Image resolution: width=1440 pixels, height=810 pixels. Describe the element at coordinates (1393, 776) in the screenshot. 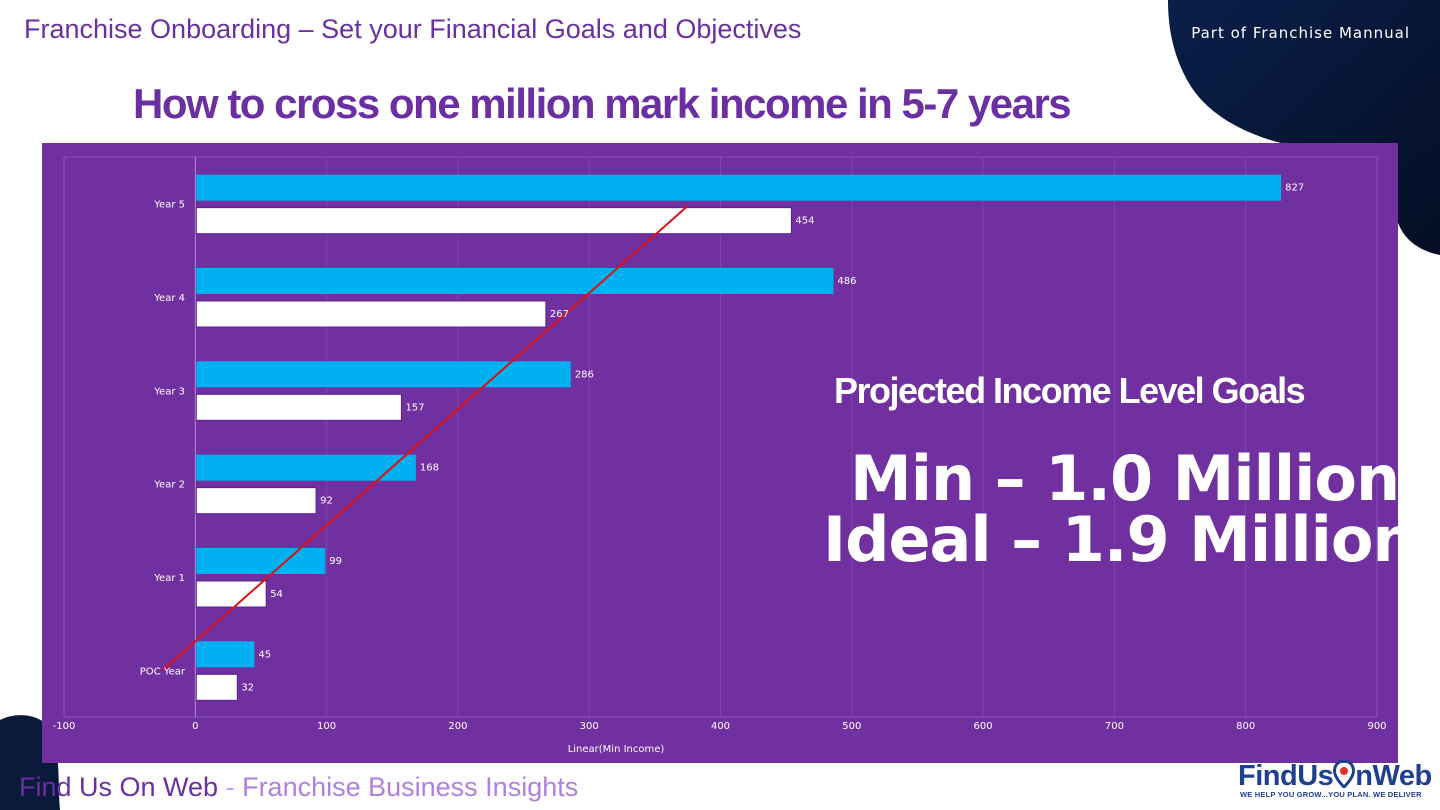

I see `logo-text-after: nWeb` at that location.